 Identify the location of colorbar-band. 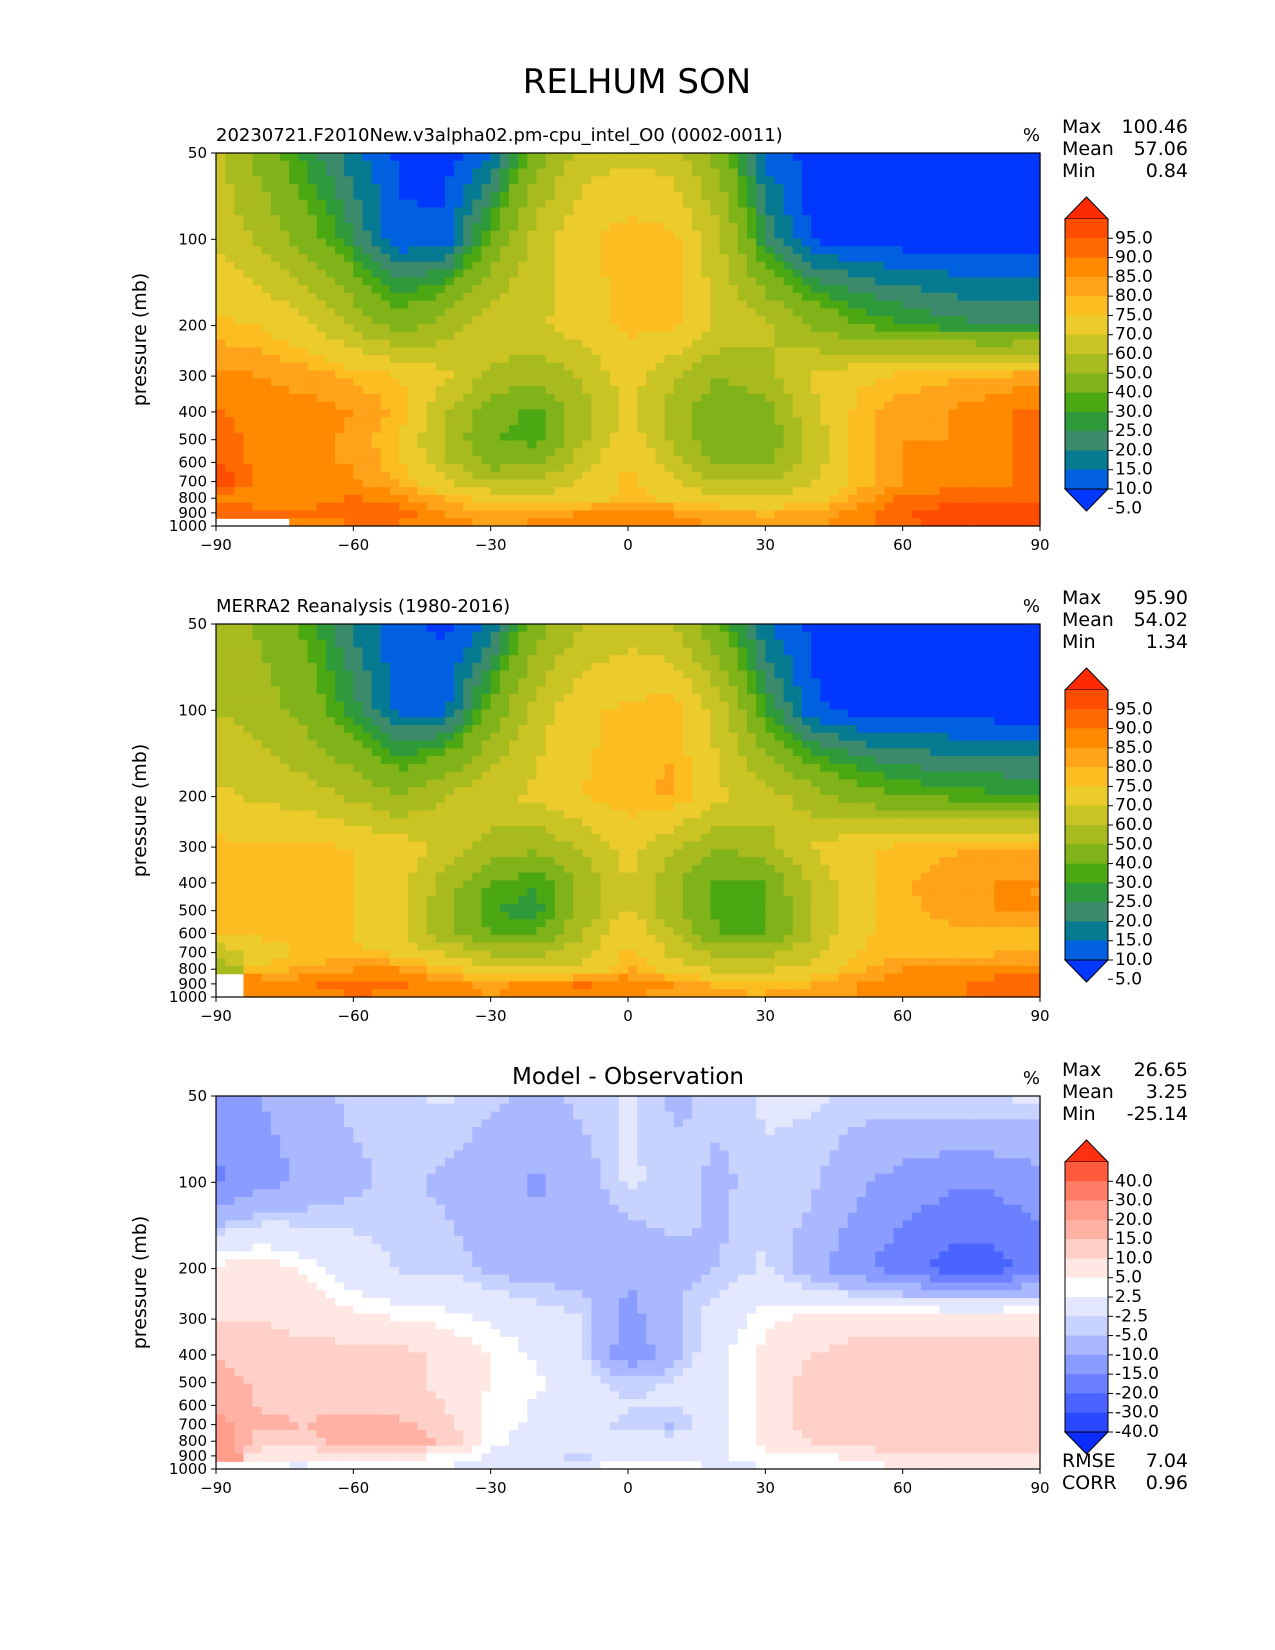
(1086, 306).